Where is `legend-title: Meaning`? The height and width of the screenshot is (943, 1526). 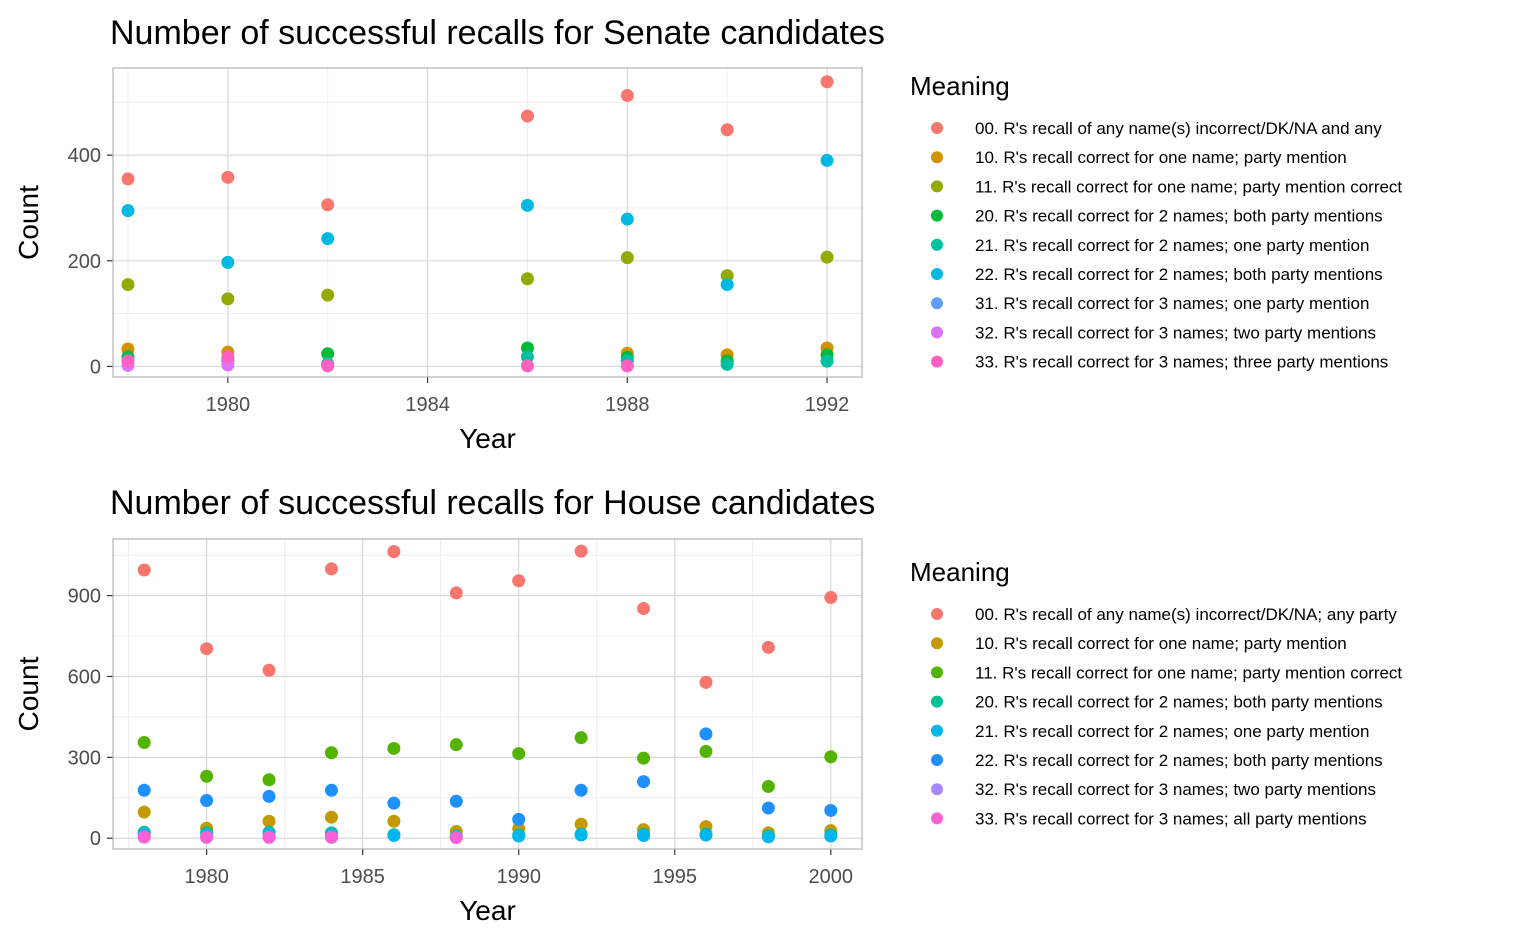 legend-title: Meaning is located at coordinates (960, 86).